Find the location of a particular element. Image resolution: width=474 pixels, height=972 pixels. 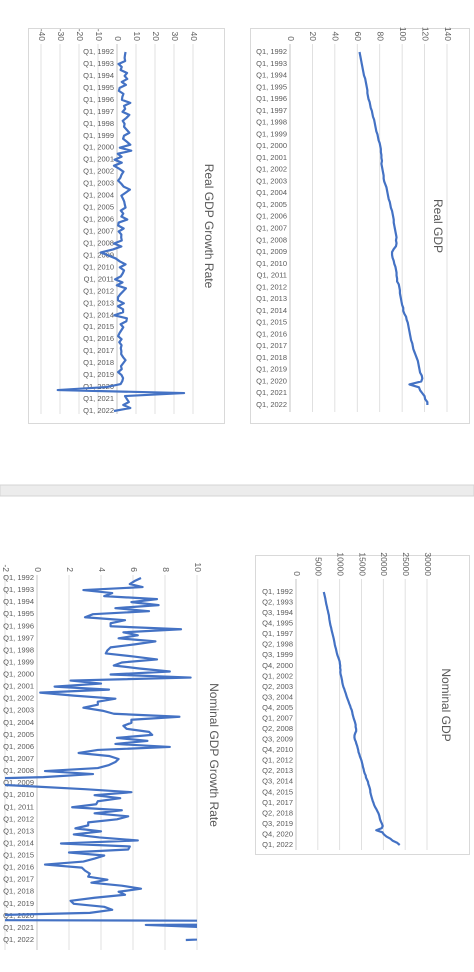

y-tick-label: 80 is located at coordinates (380, 37).